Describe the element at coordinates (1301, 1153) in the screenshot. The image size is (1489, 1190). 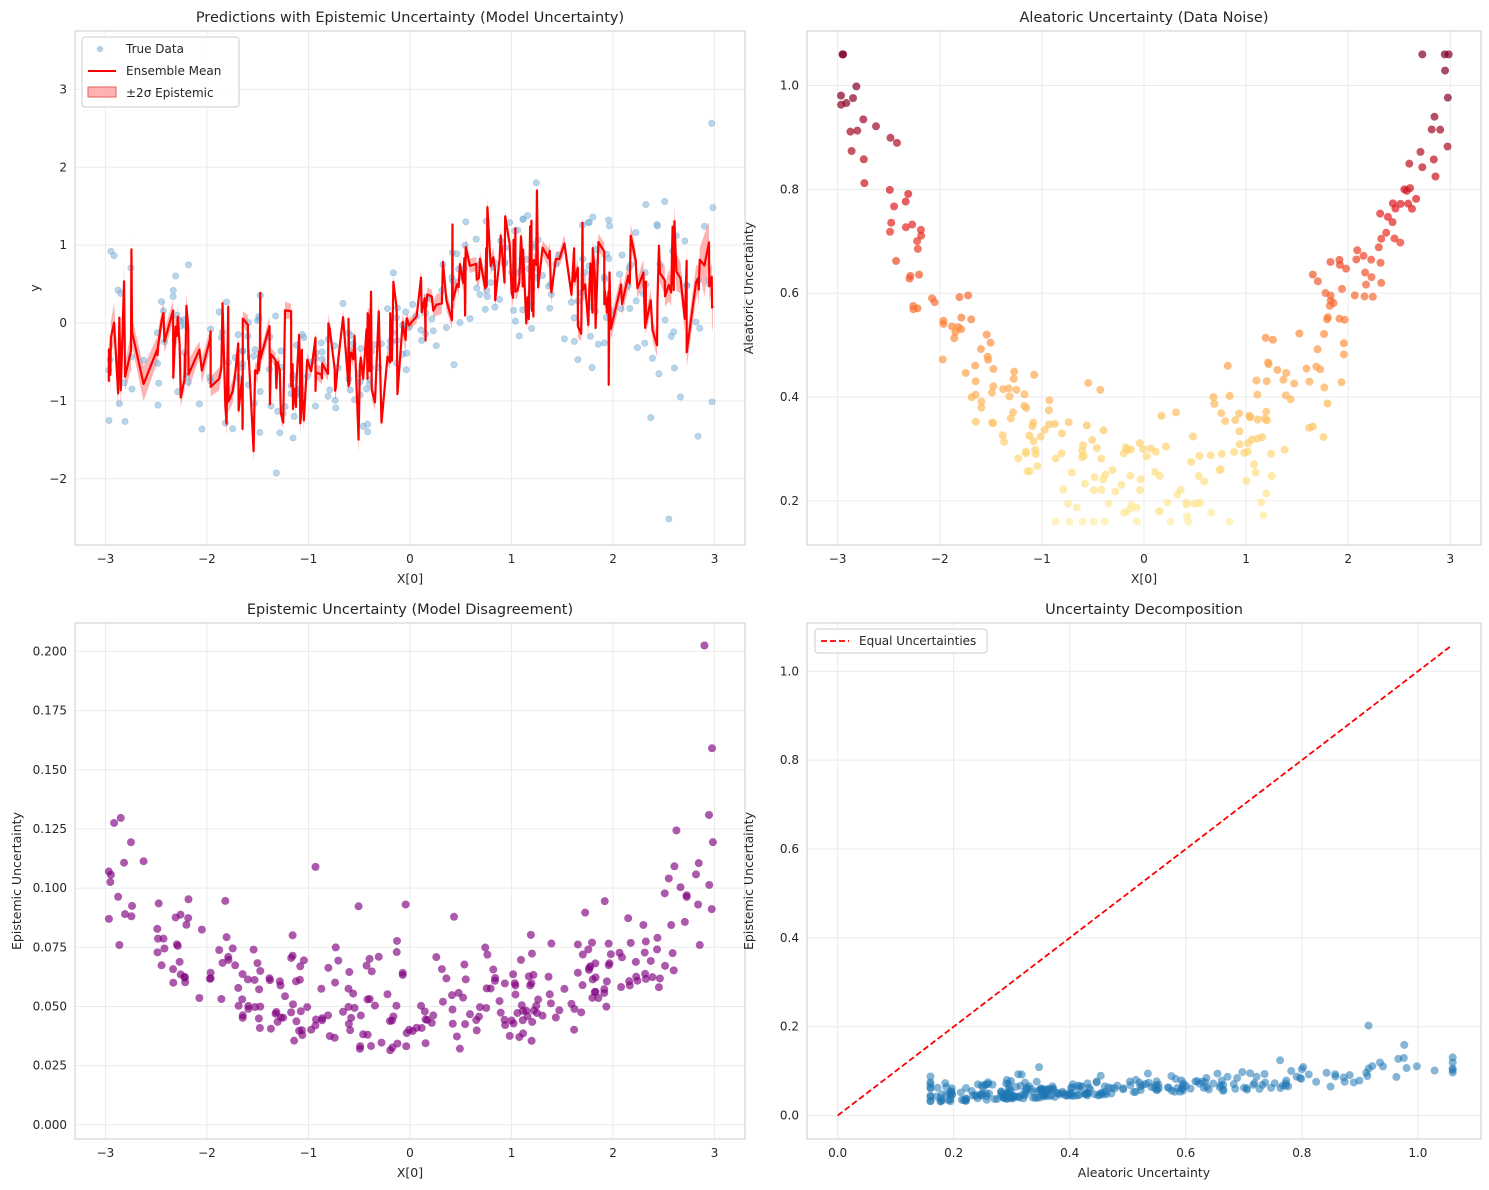
I see `x-tick-label: 0.8` at that location.